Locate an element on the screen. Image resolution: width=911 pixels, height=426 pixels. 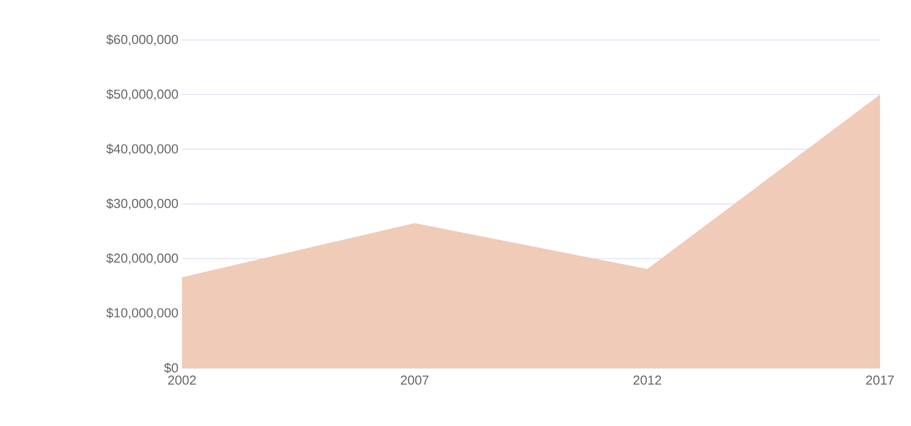
y-tick-label: $60,000,000 is located at coordinates (142, 40).